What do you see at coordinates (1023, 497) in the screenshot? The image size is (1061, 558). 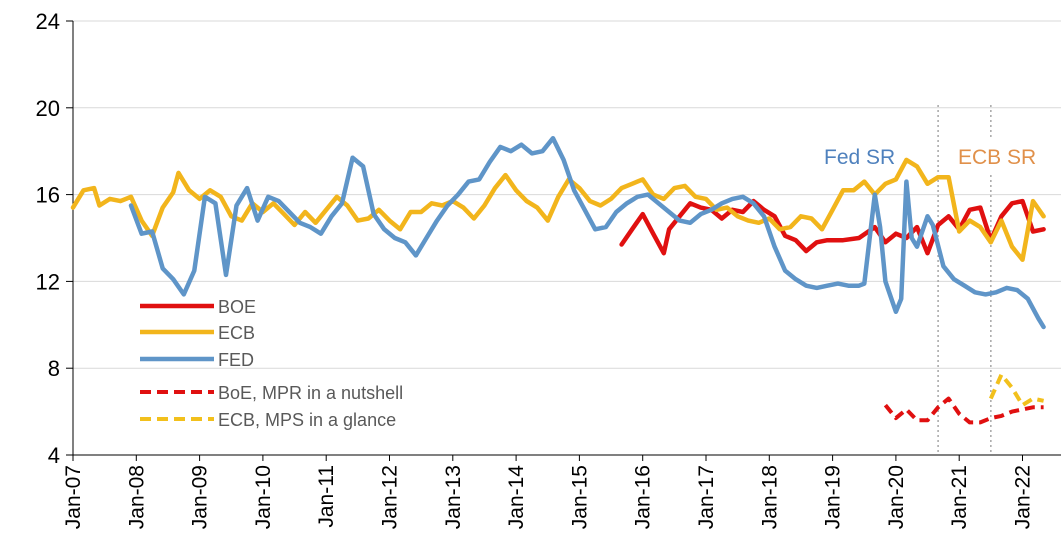 I see `x-tick-label: Jan-22` at bounding box center [1023, 497].